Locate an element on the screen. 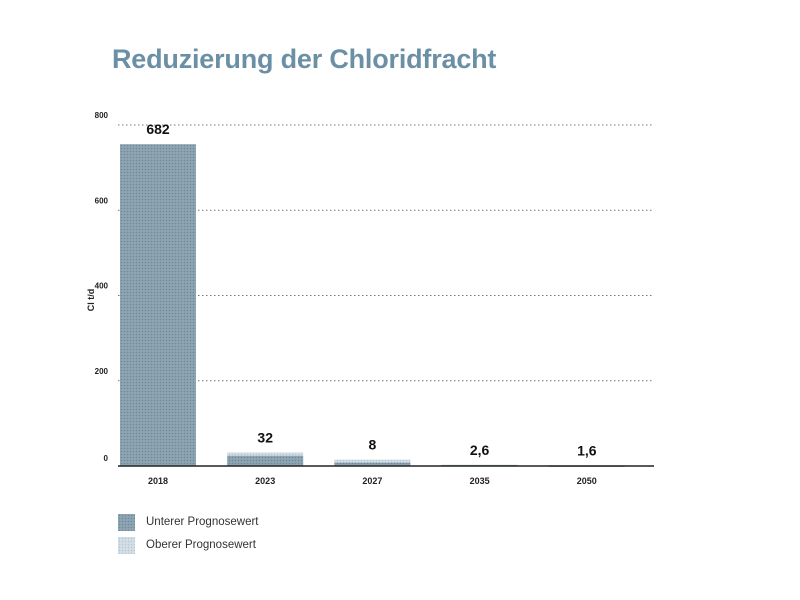 The image size is (800, 600). legend-swatch-upper is located at coordinates (126, 545).